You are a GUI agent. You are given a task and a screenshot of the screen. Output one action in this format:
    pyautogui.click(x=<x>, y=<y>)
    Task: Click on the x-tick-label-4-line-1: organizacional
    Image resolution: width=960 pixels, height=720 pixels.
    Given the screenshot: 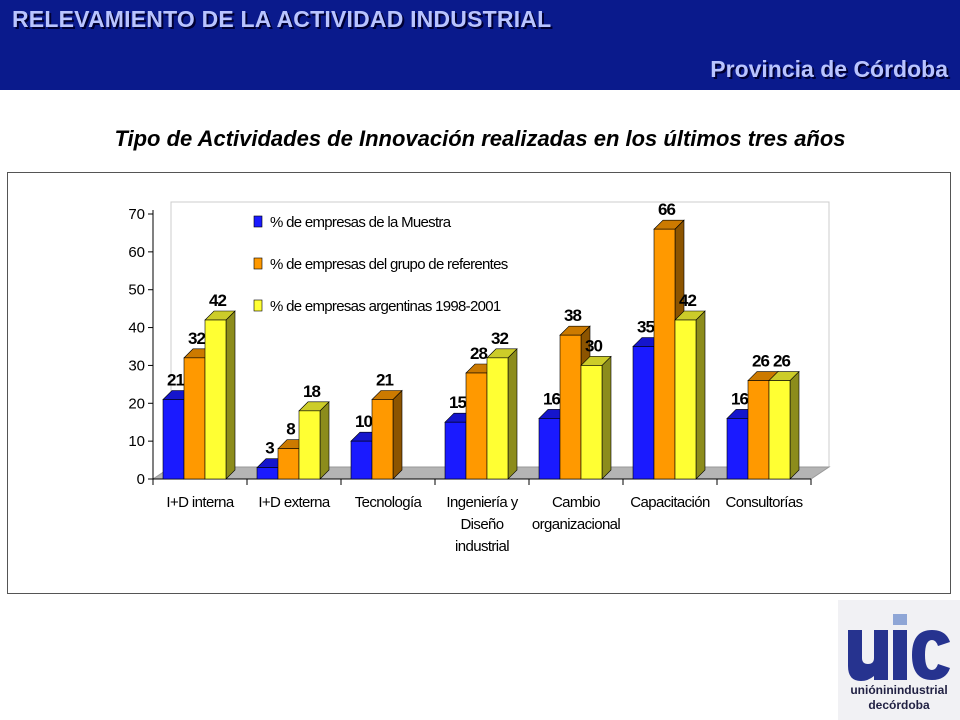 What is the action you would take?
    pyautogui.click(x=576, y=524)
    